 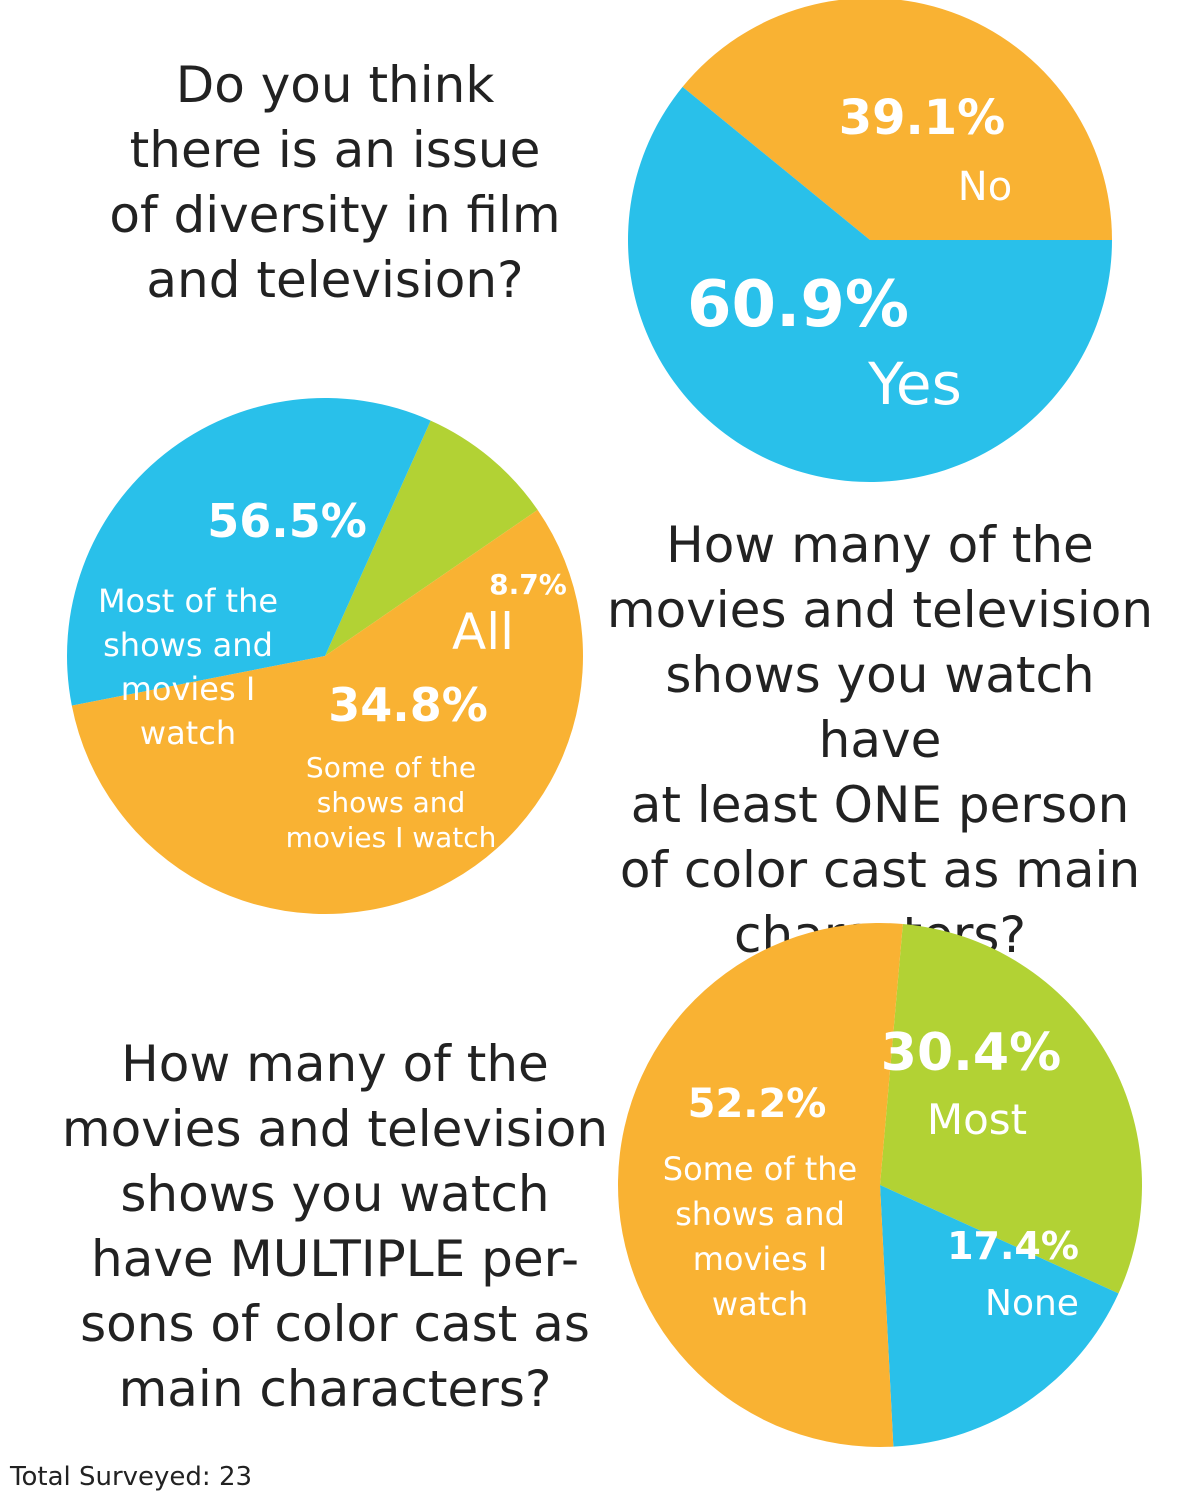 I want to click on slice-percent-label: 30.4%, so click(x=971, y=1053).